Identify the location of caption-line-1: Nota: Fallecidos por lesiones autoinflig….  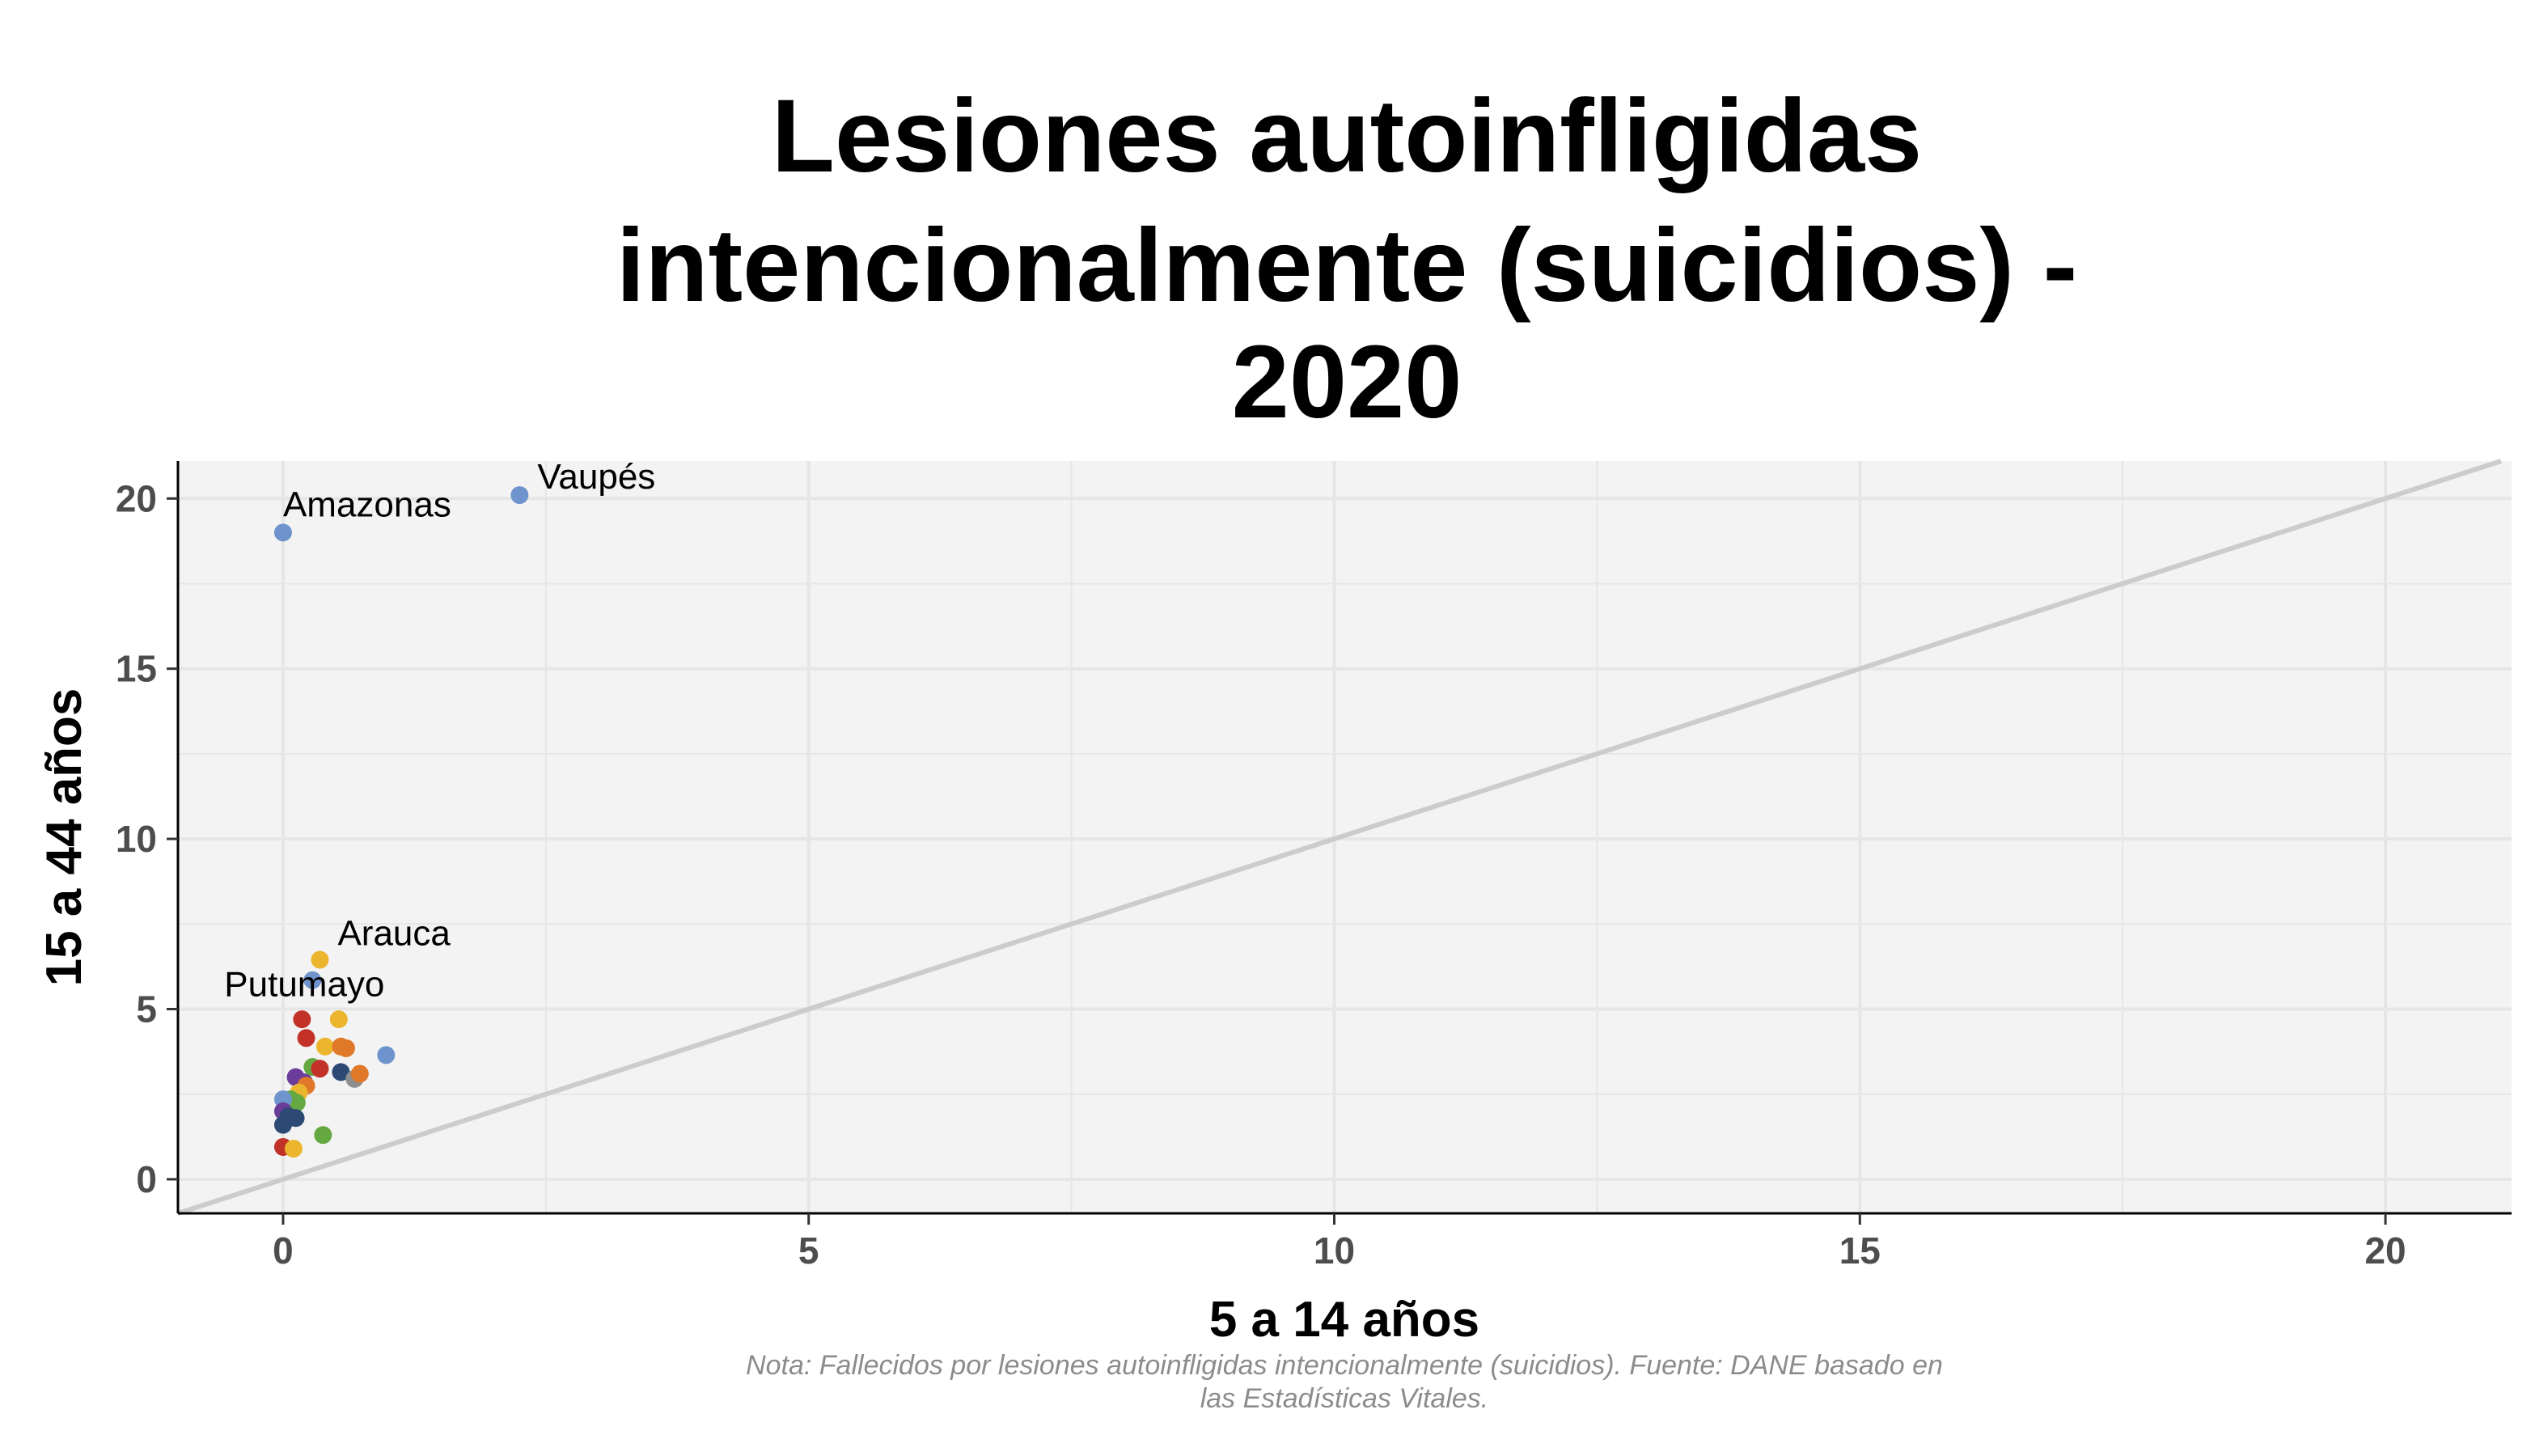
(1344, 1365).